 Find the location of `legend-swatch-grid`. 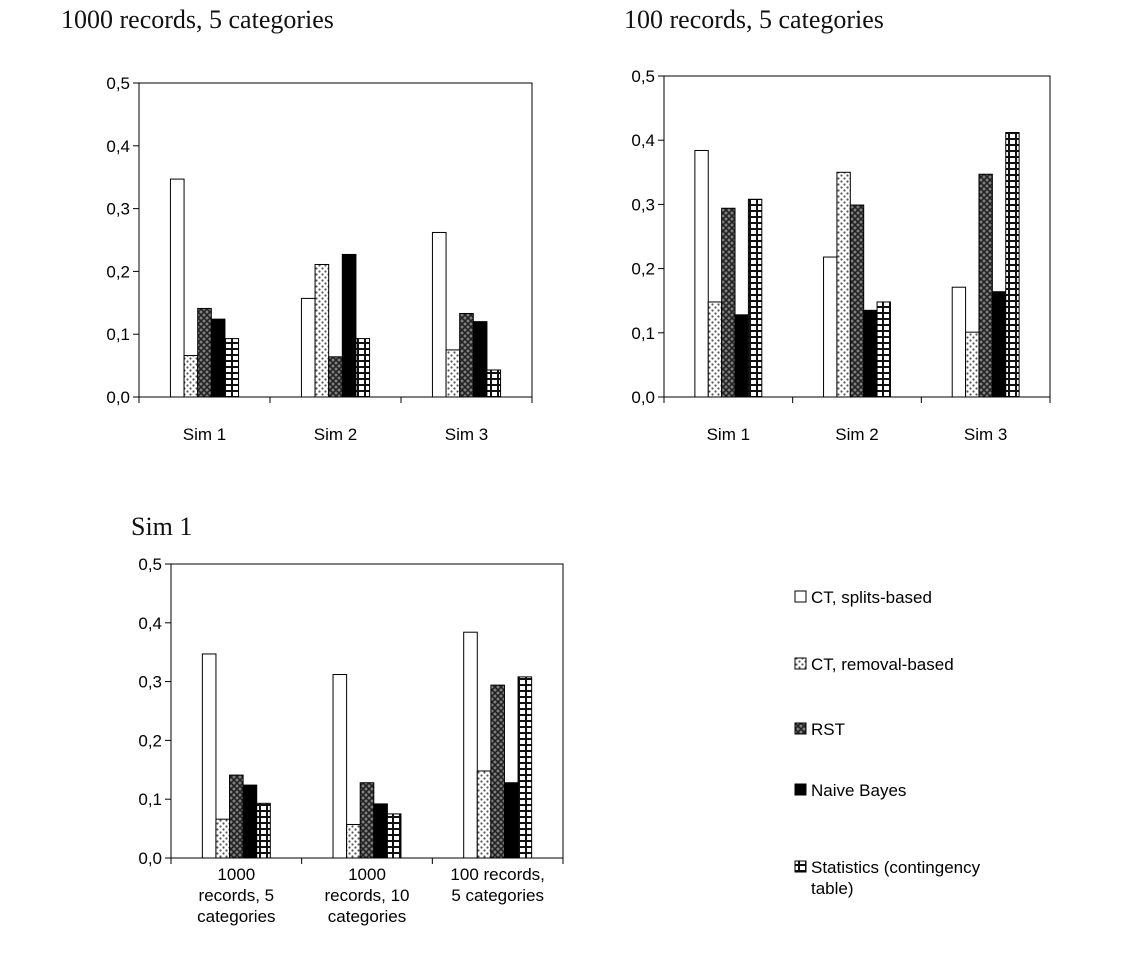

legend-swatch-grid is located at coordinates (800, 866).